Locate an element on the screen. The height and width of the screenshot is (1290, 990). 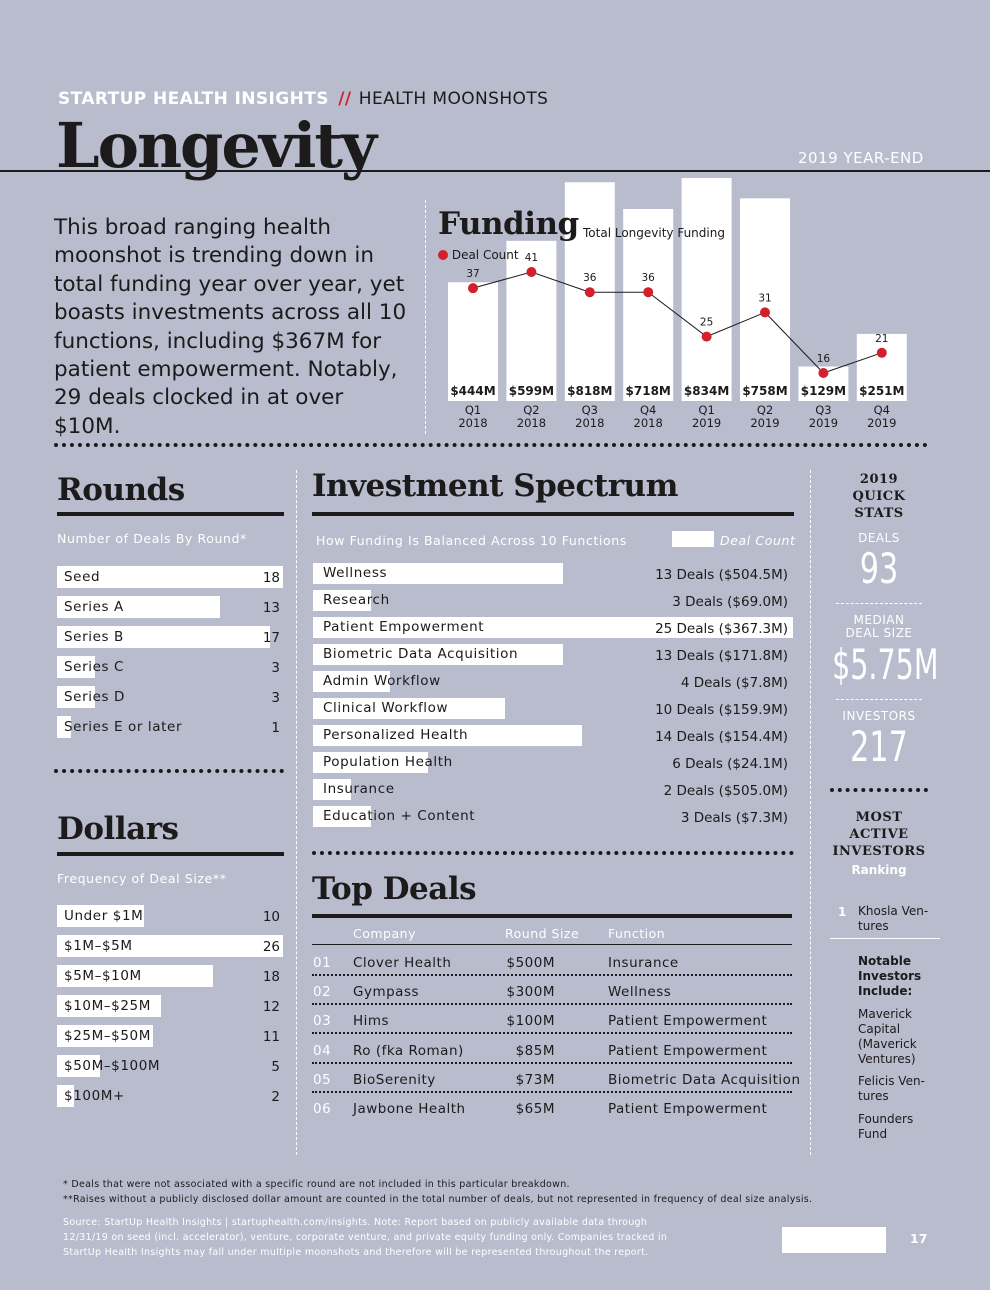
x-tick-quarter: Q3 is located at coordinates (590, 410).